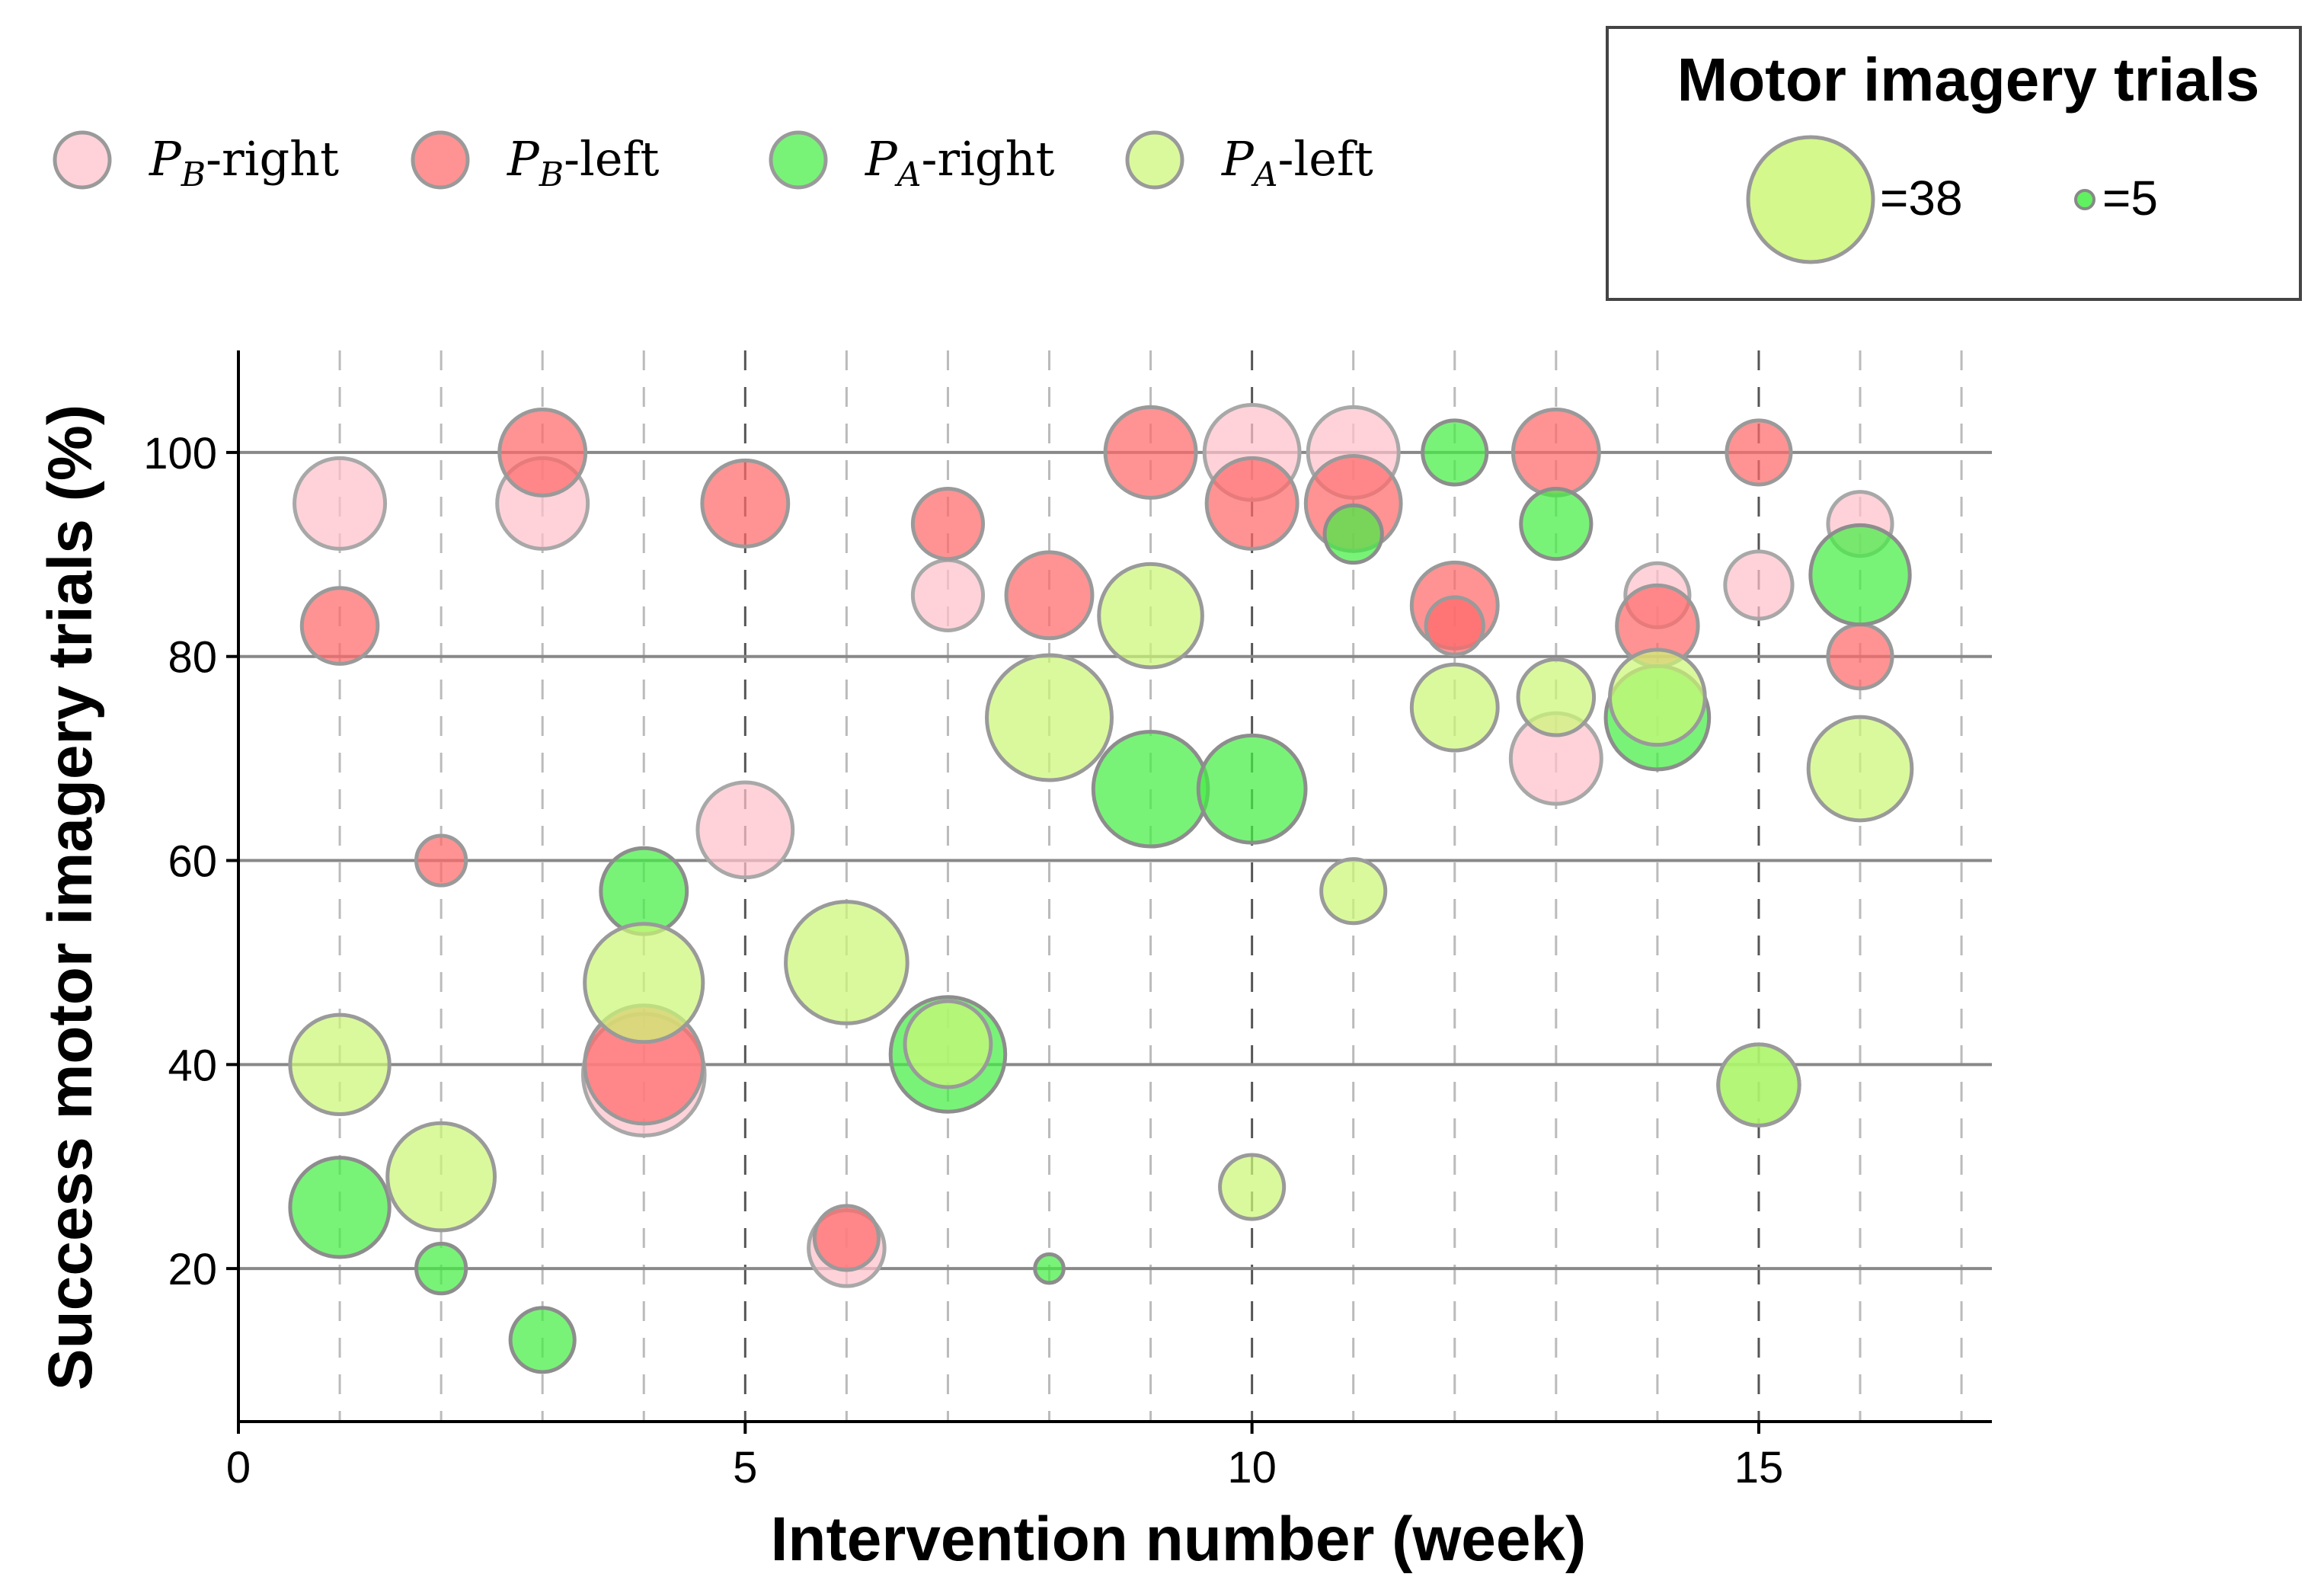 The image size is (2324, 1593). Describe the element at coordinates (713, 162) in the screenshot. I see `series-legend: PB-right PB-left PA-right PA-left` at that location.